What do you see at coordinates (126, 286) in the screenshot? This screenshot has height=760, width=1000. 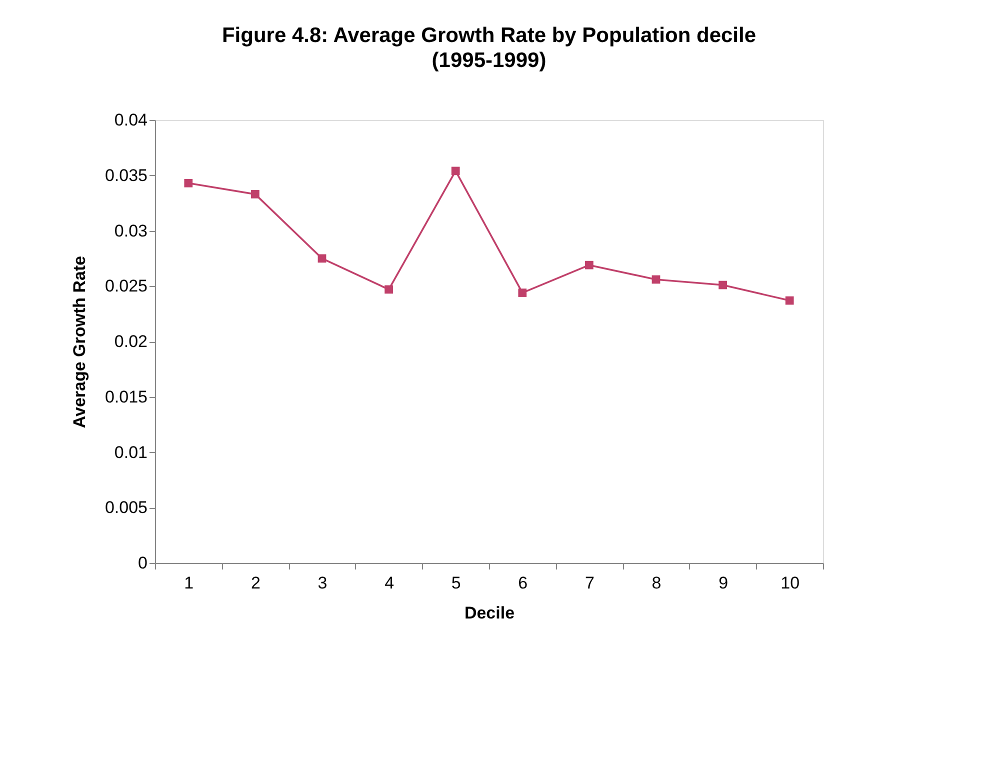 I see `y-tick-label: 0.025` at bounding box center [126, 286].